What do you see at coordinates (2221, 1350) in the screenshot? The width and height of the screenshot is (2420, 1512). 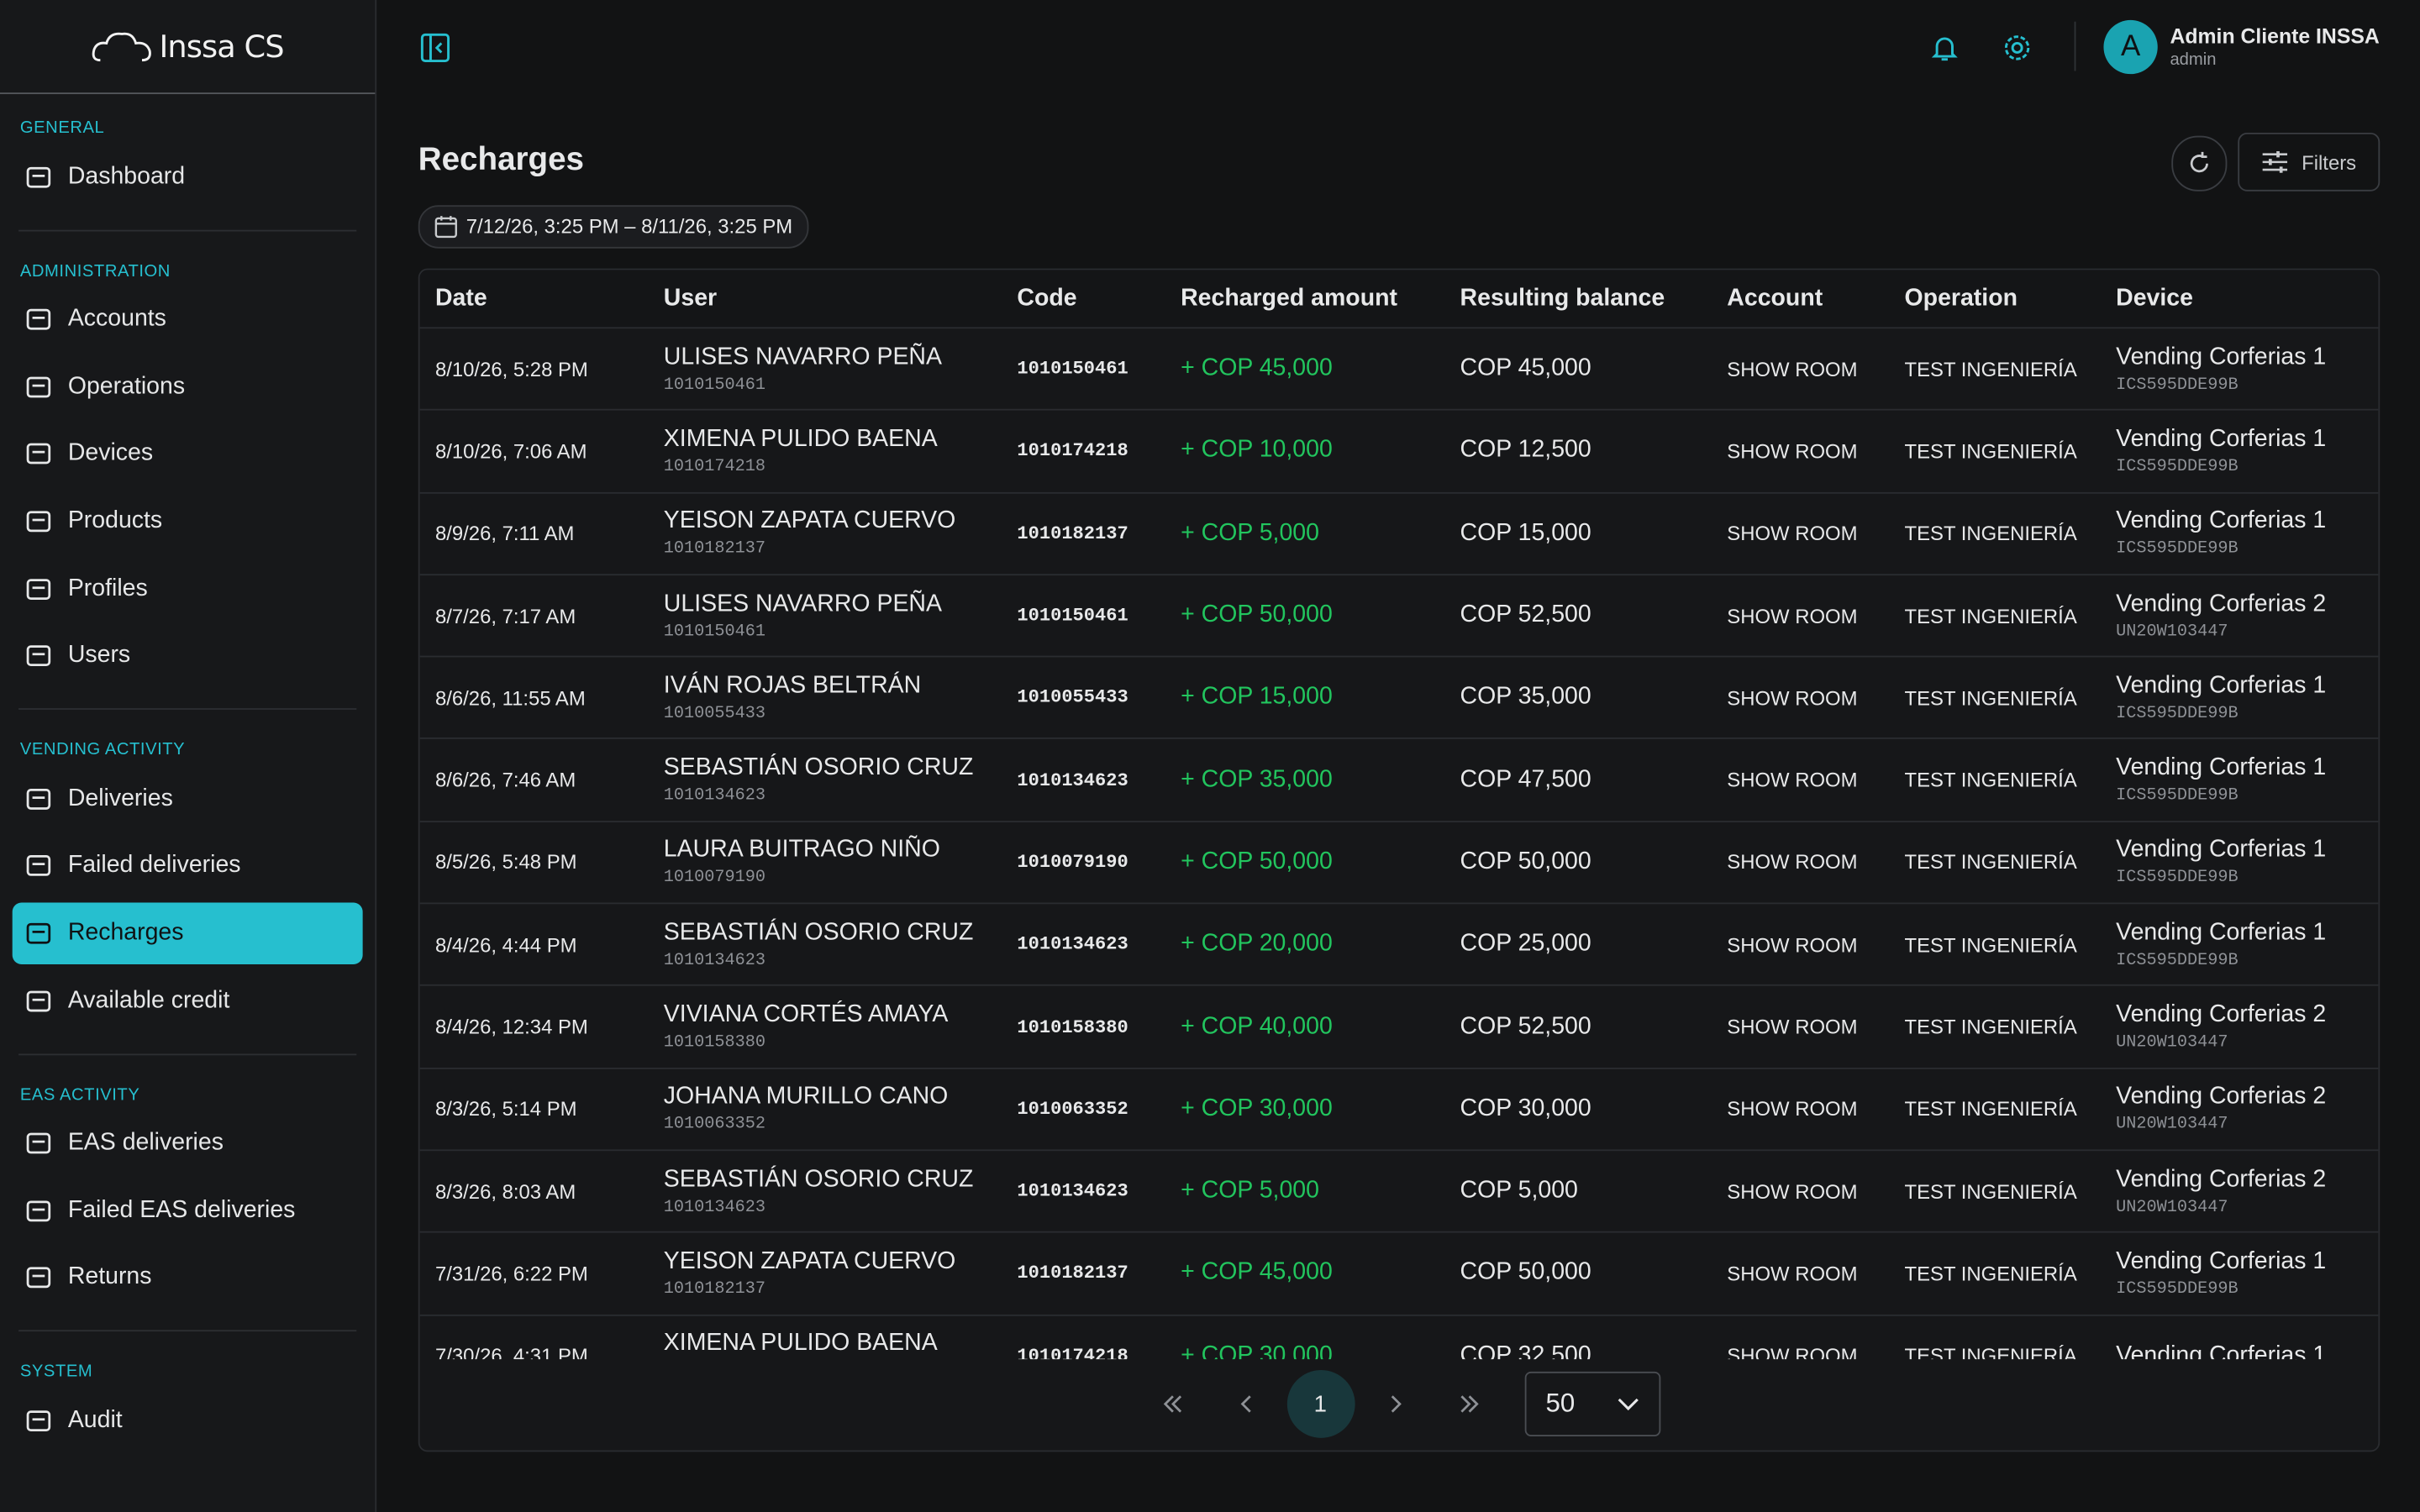 I see `device-name: Vending Corferias 1` at bounding box center [2221, 1350].